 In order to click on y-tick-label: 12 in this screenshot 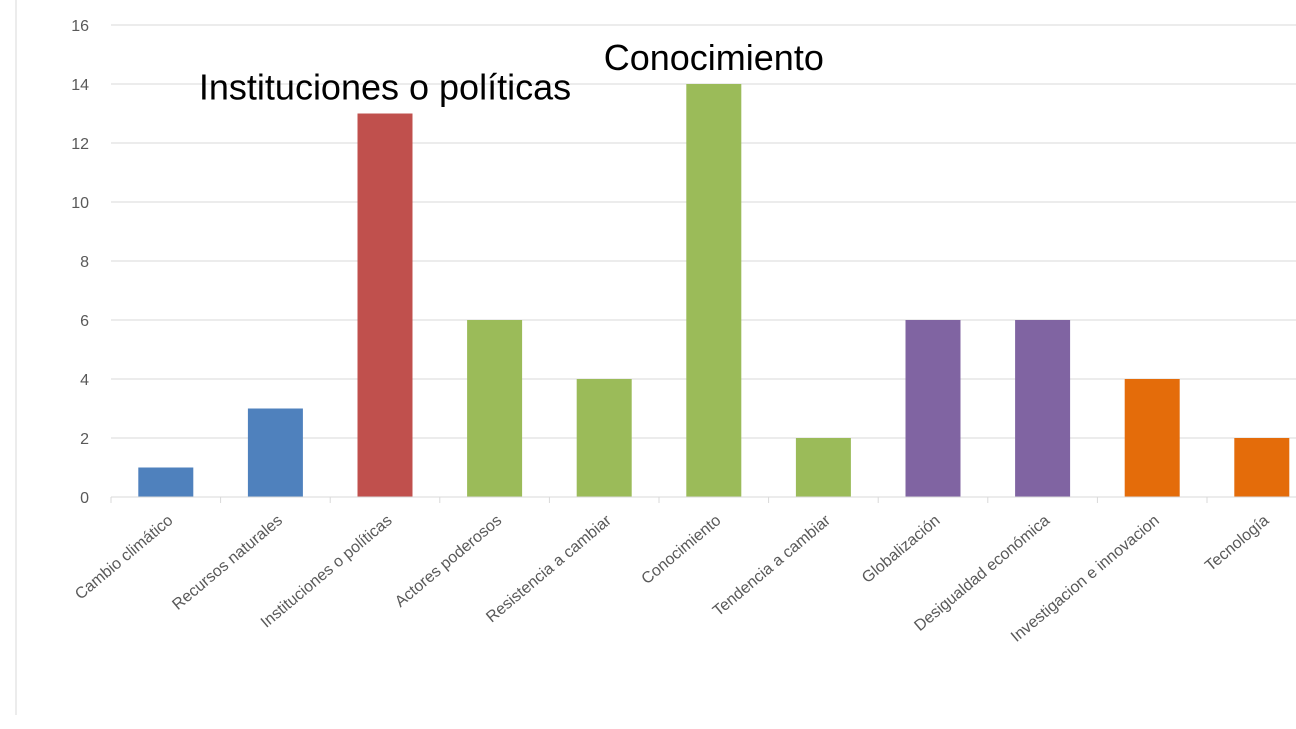, I will do `click(80, 144)`.